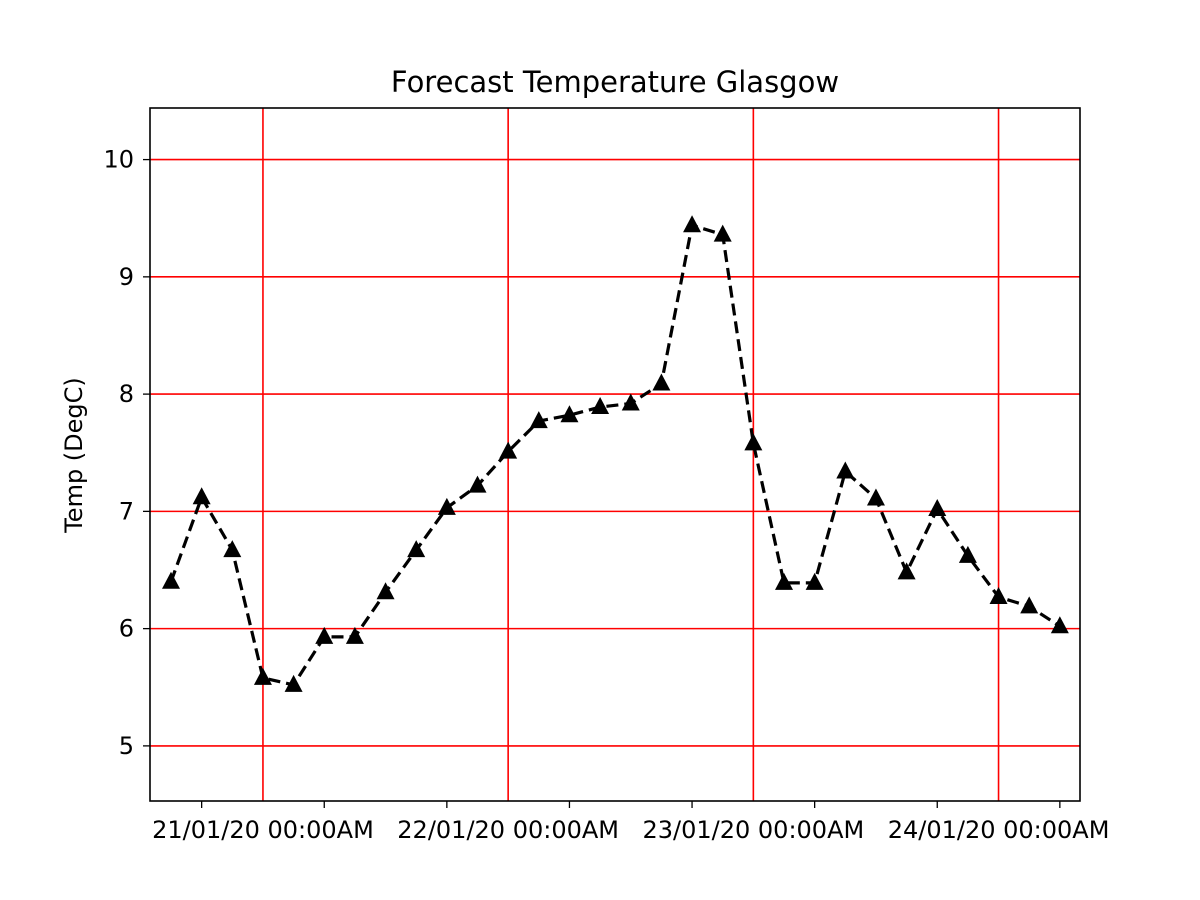  I want to click on x-tick-label: 24/01/20 00:00AM, so click(999, 830).